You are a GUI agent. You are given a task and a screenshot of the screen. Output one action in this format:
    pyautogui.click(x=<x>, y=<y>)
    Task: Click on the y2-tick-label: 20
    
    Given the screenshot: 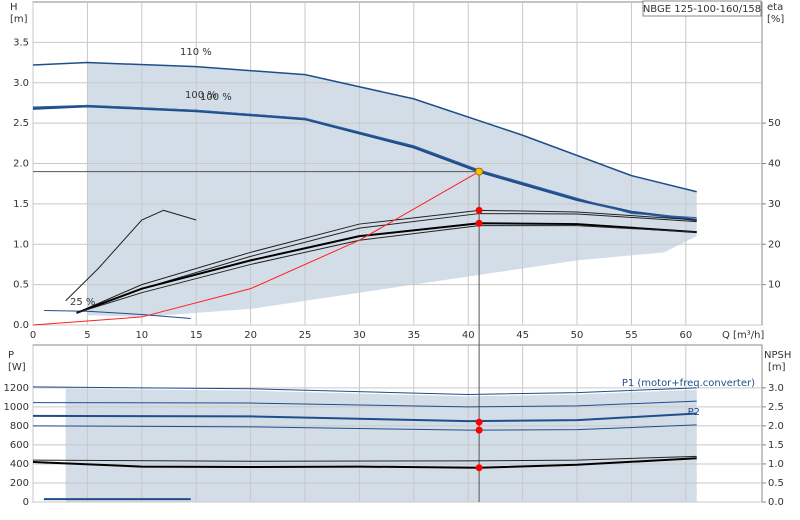 What is the action you would take?
    pyautogui.click(x=774, y=244)
    